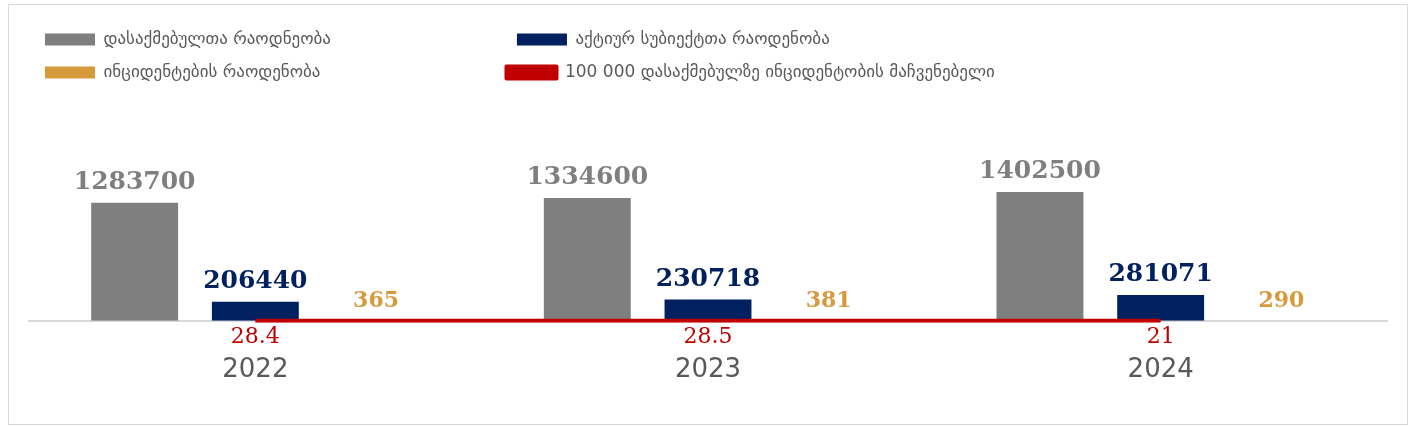 This screenshot has height=427, width=1414. What do you see at coordinates (1281, 299) in the screenshot?
I see `data-label: 290` at bounding box center [1281, 299].